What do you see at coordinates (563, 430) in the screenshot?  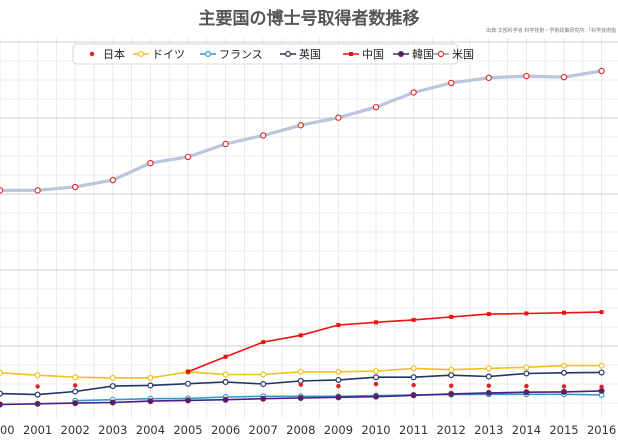 I see `x-tick-label: 2015` at bounding box center [563, 430].